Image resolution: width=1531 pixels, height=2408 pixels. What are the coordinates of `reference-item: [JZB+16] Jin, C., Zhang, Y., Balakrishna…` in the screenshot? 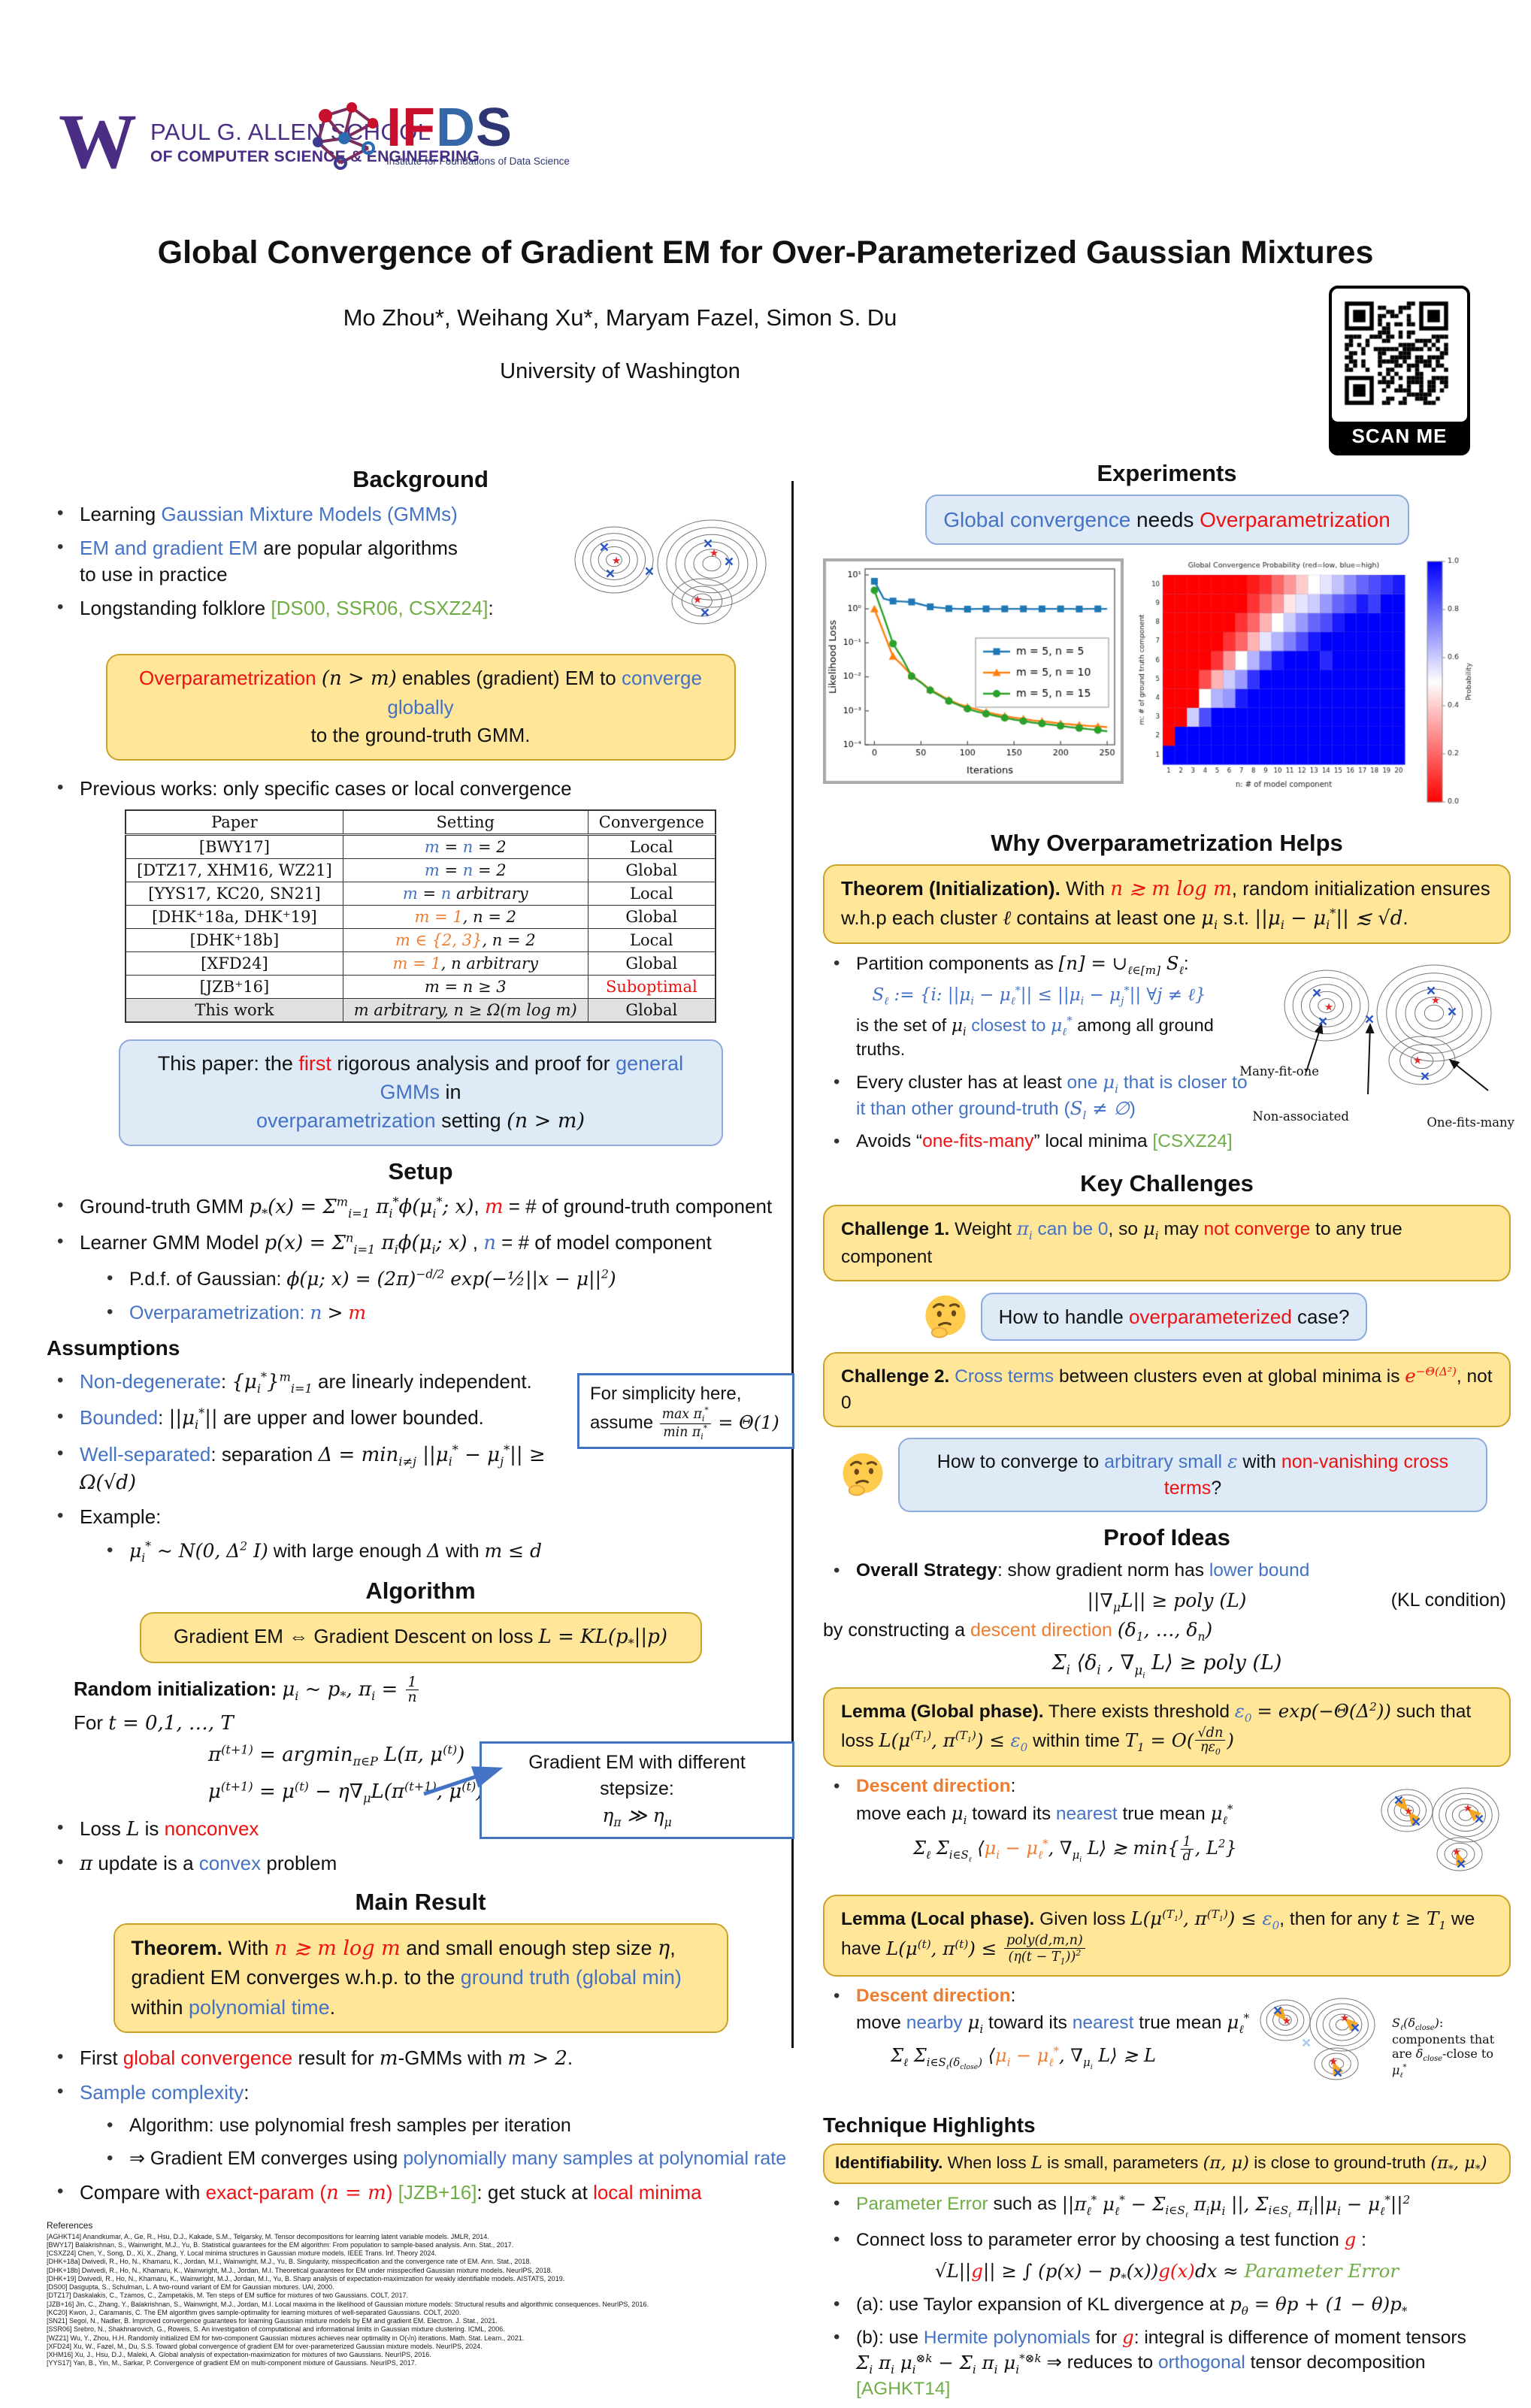 It's located at (348, 2304).